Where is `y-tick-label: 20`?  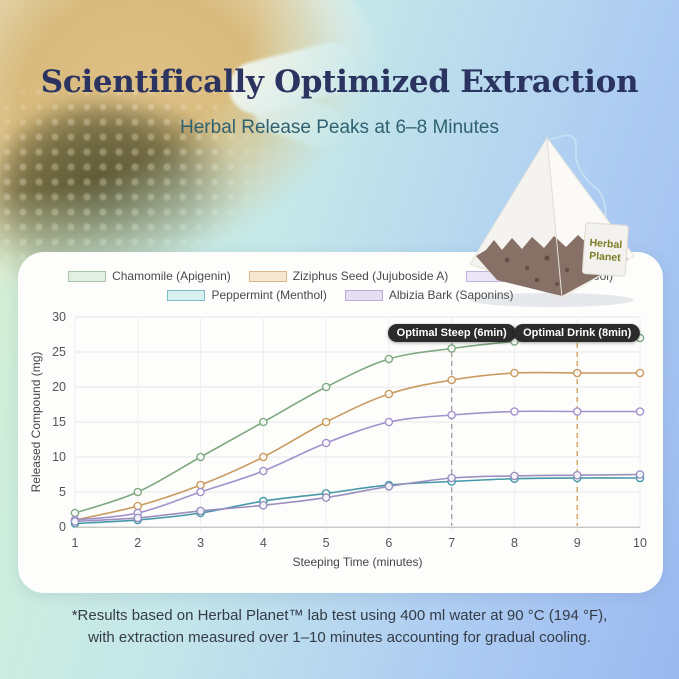 y-tick-label: 20 is located at coordinates (59, 387).